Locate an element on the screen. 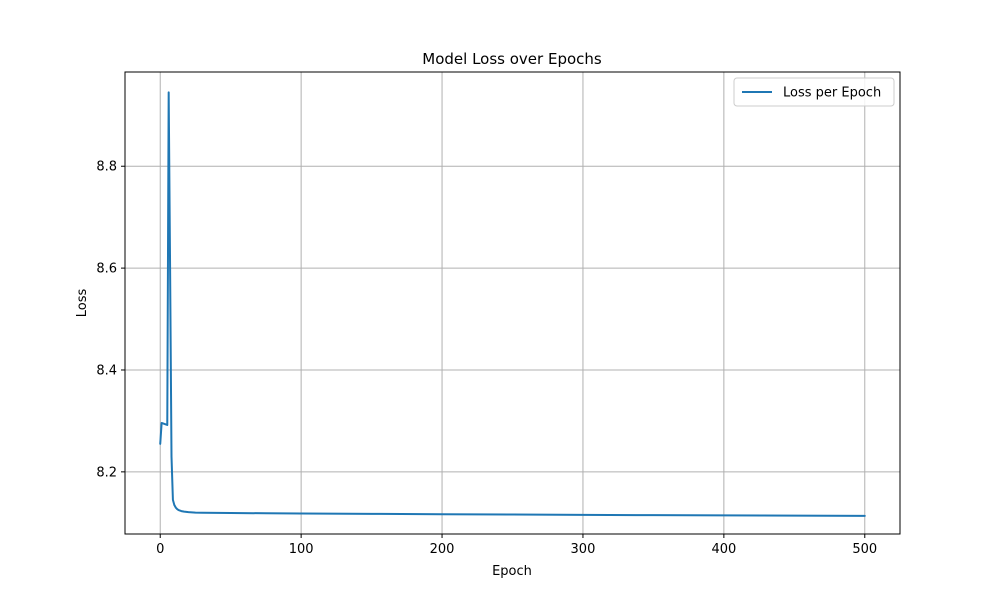 The height and width of the screenshot is (604, 1000). x-axis-label: Epoch is located at coordinates (512, 571).